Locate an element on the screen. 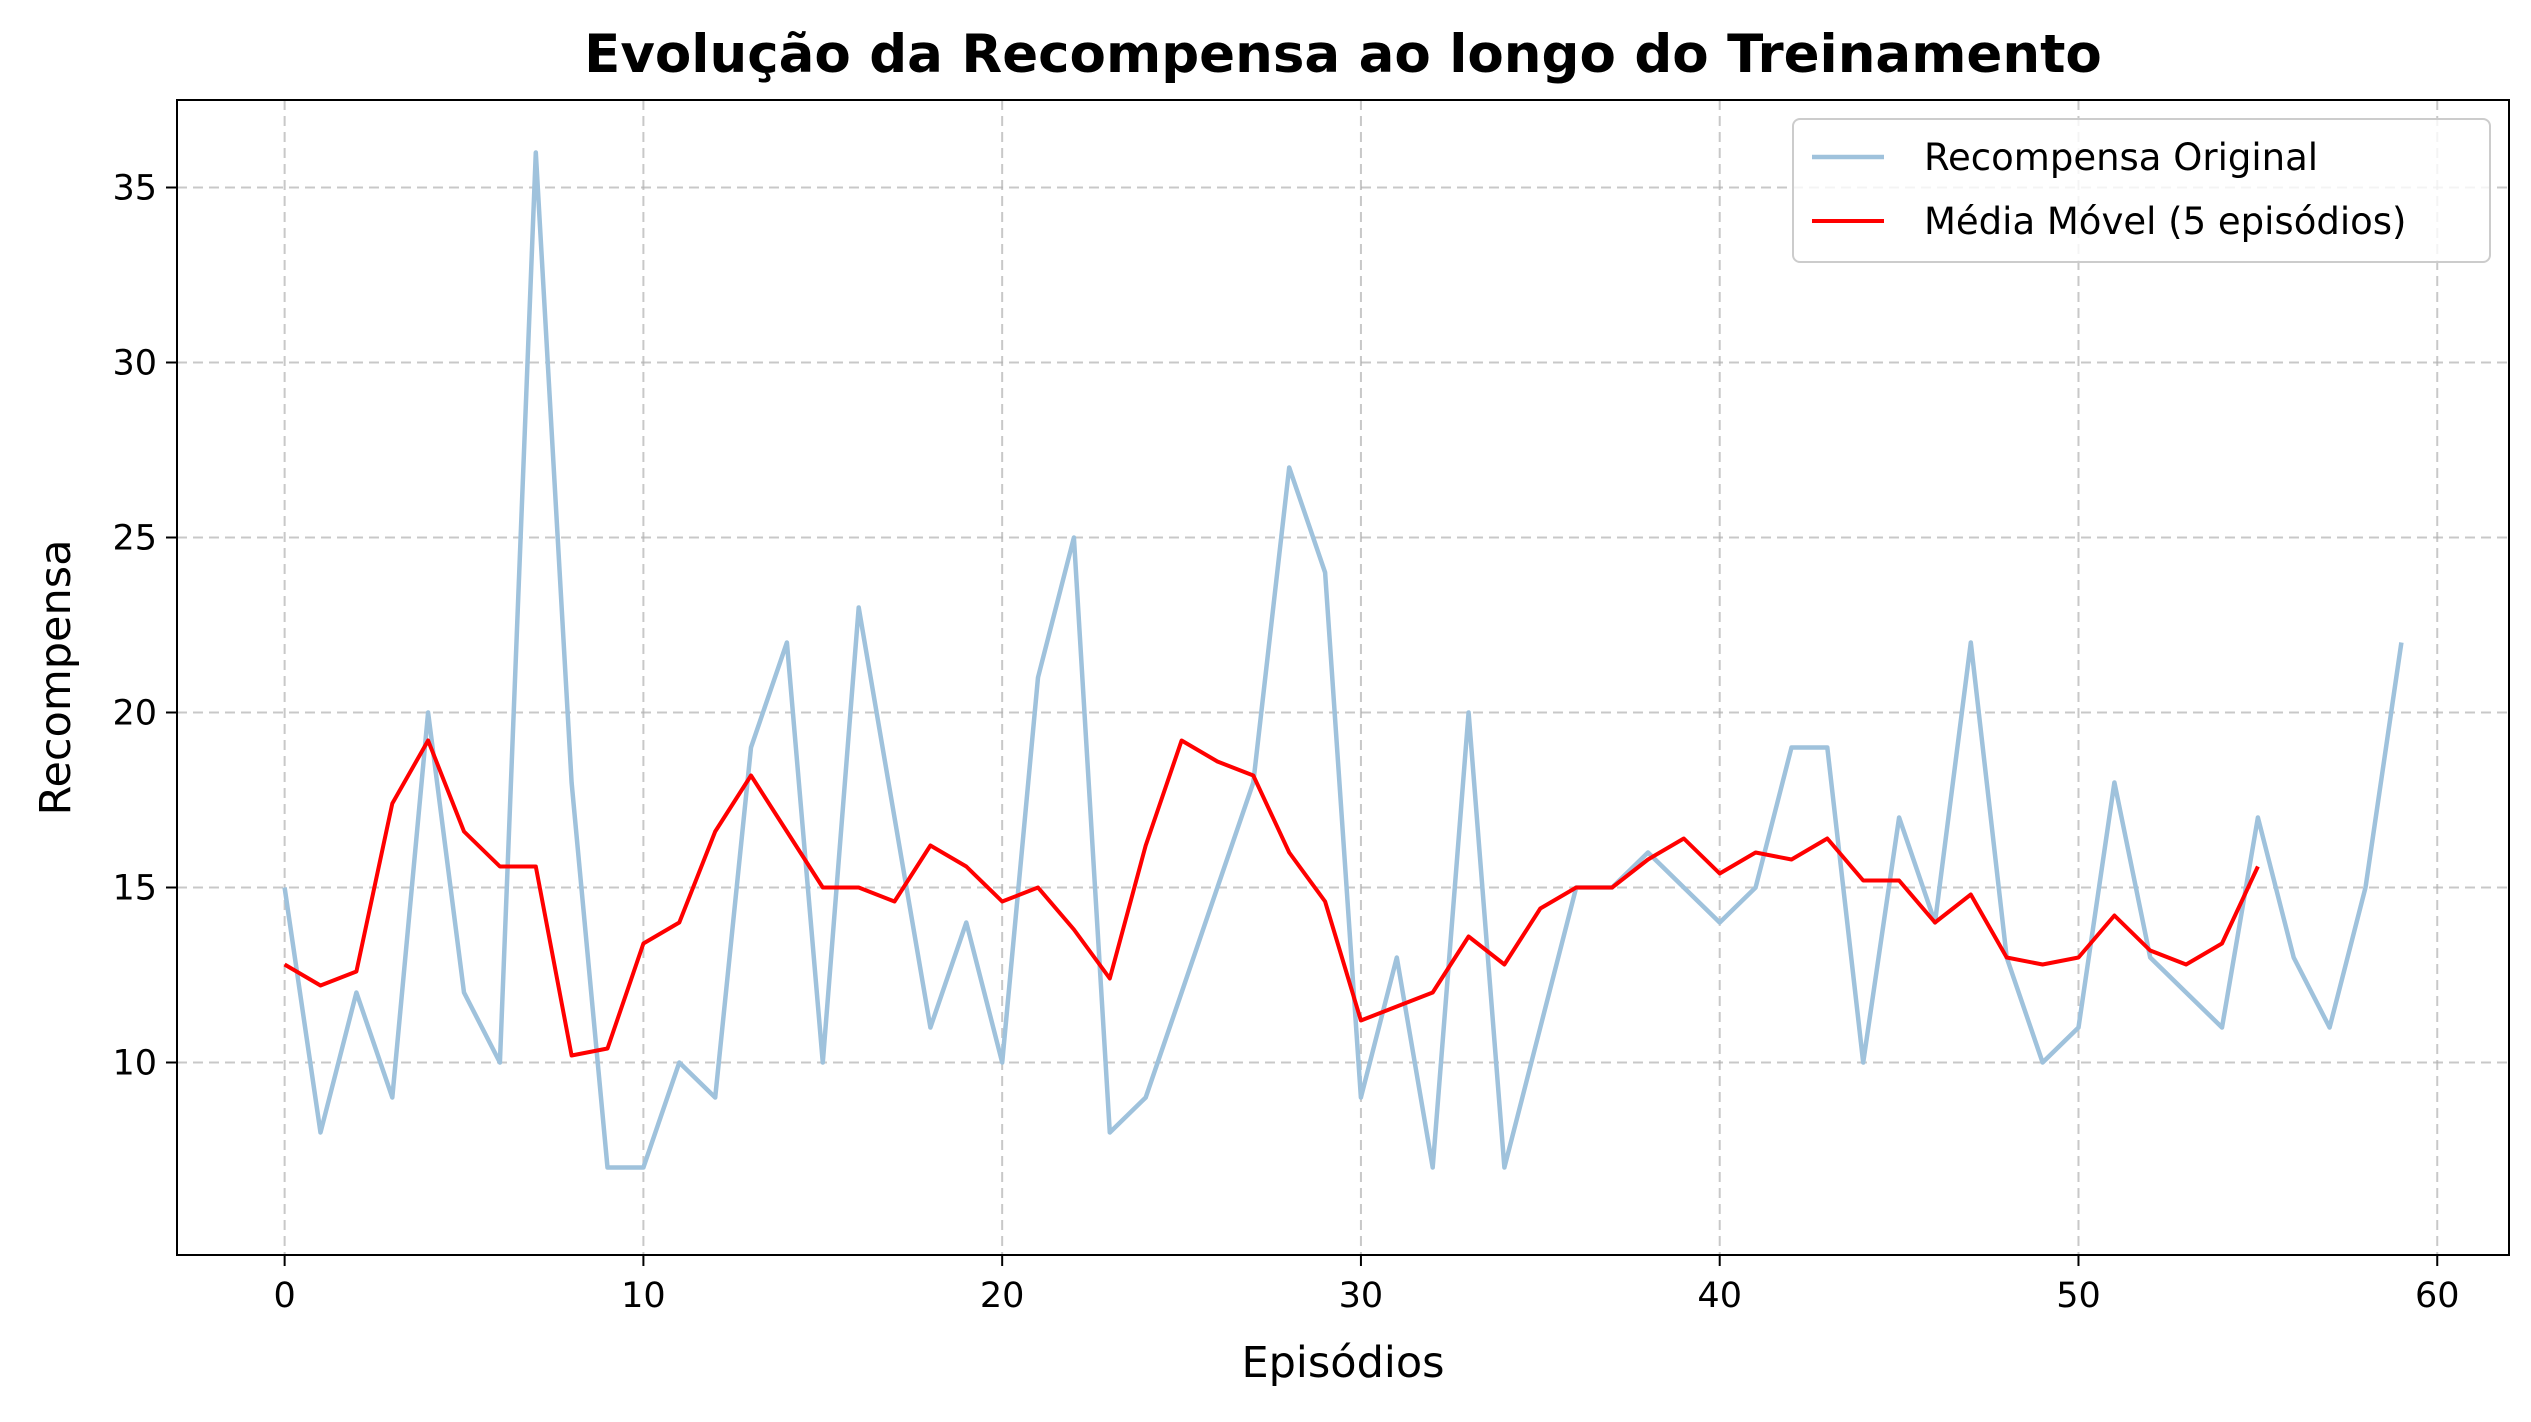 The height and width of the screenshot is (1422, 2531). y-tick-label: 15 is located at coordinates (134, 889).